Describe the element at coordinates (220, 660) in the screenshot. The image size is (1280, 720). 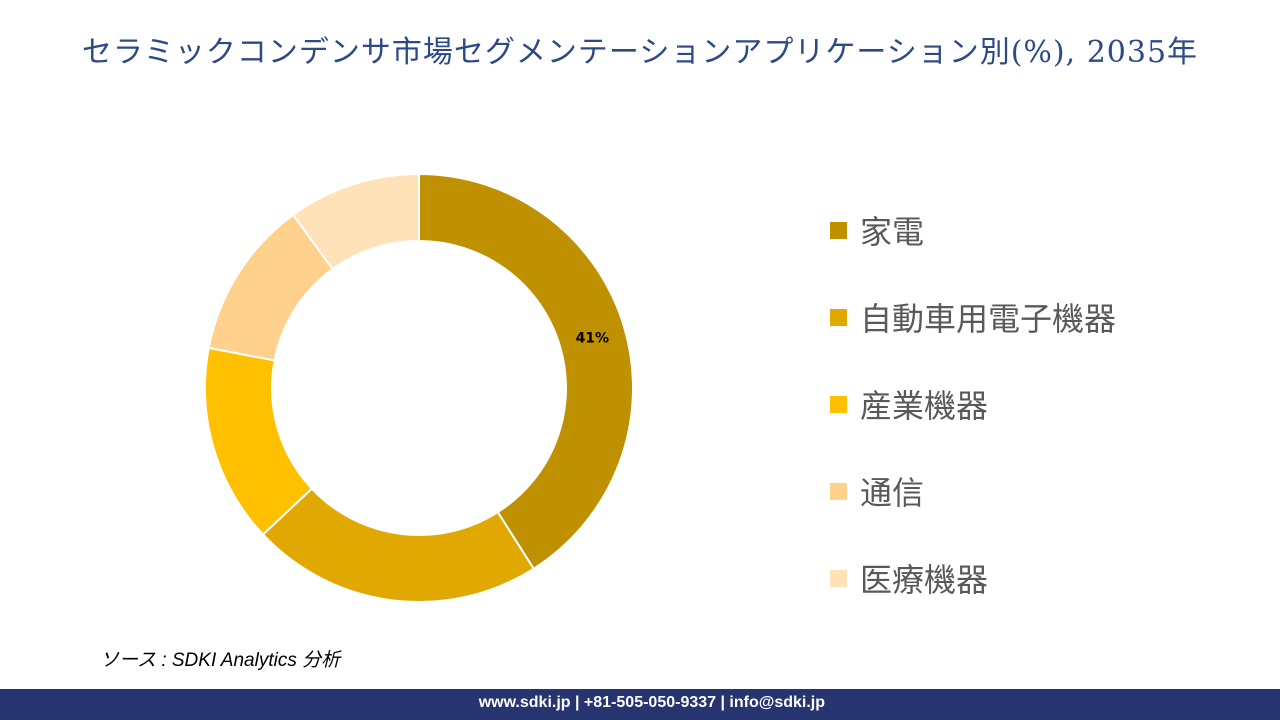
I see `source-note: ソース : SDKI Analytics 分析` at that location.